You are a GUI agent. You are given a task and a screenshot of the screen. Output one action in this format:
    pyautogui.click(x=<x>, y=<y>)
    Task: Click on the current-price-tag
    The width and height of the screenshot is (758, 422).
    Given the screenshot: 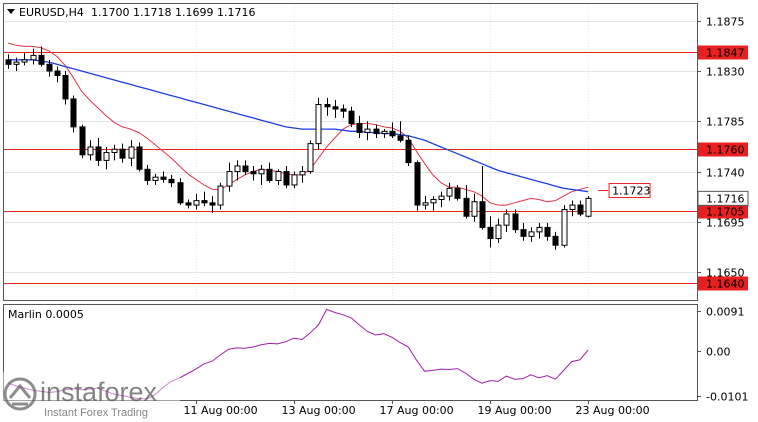 What is the action you would take?
    pyautogui.click(x=723, y=198)
    